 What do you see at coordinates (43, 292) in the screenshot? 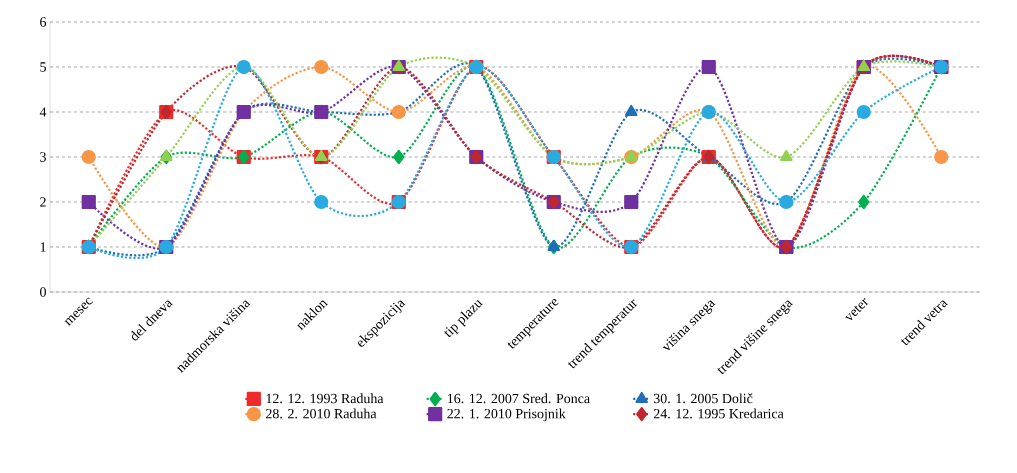
I see `y-tick-label: 0` at bounding box center [43, 292].